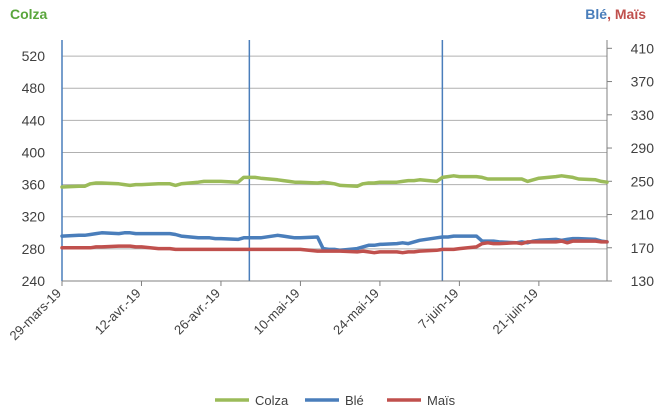 The height and width of the screenshot is (408, 656). Describe the element at coordinates (643, 82) in the screenshot. I see `right-y-tick-label: 370` at that location.